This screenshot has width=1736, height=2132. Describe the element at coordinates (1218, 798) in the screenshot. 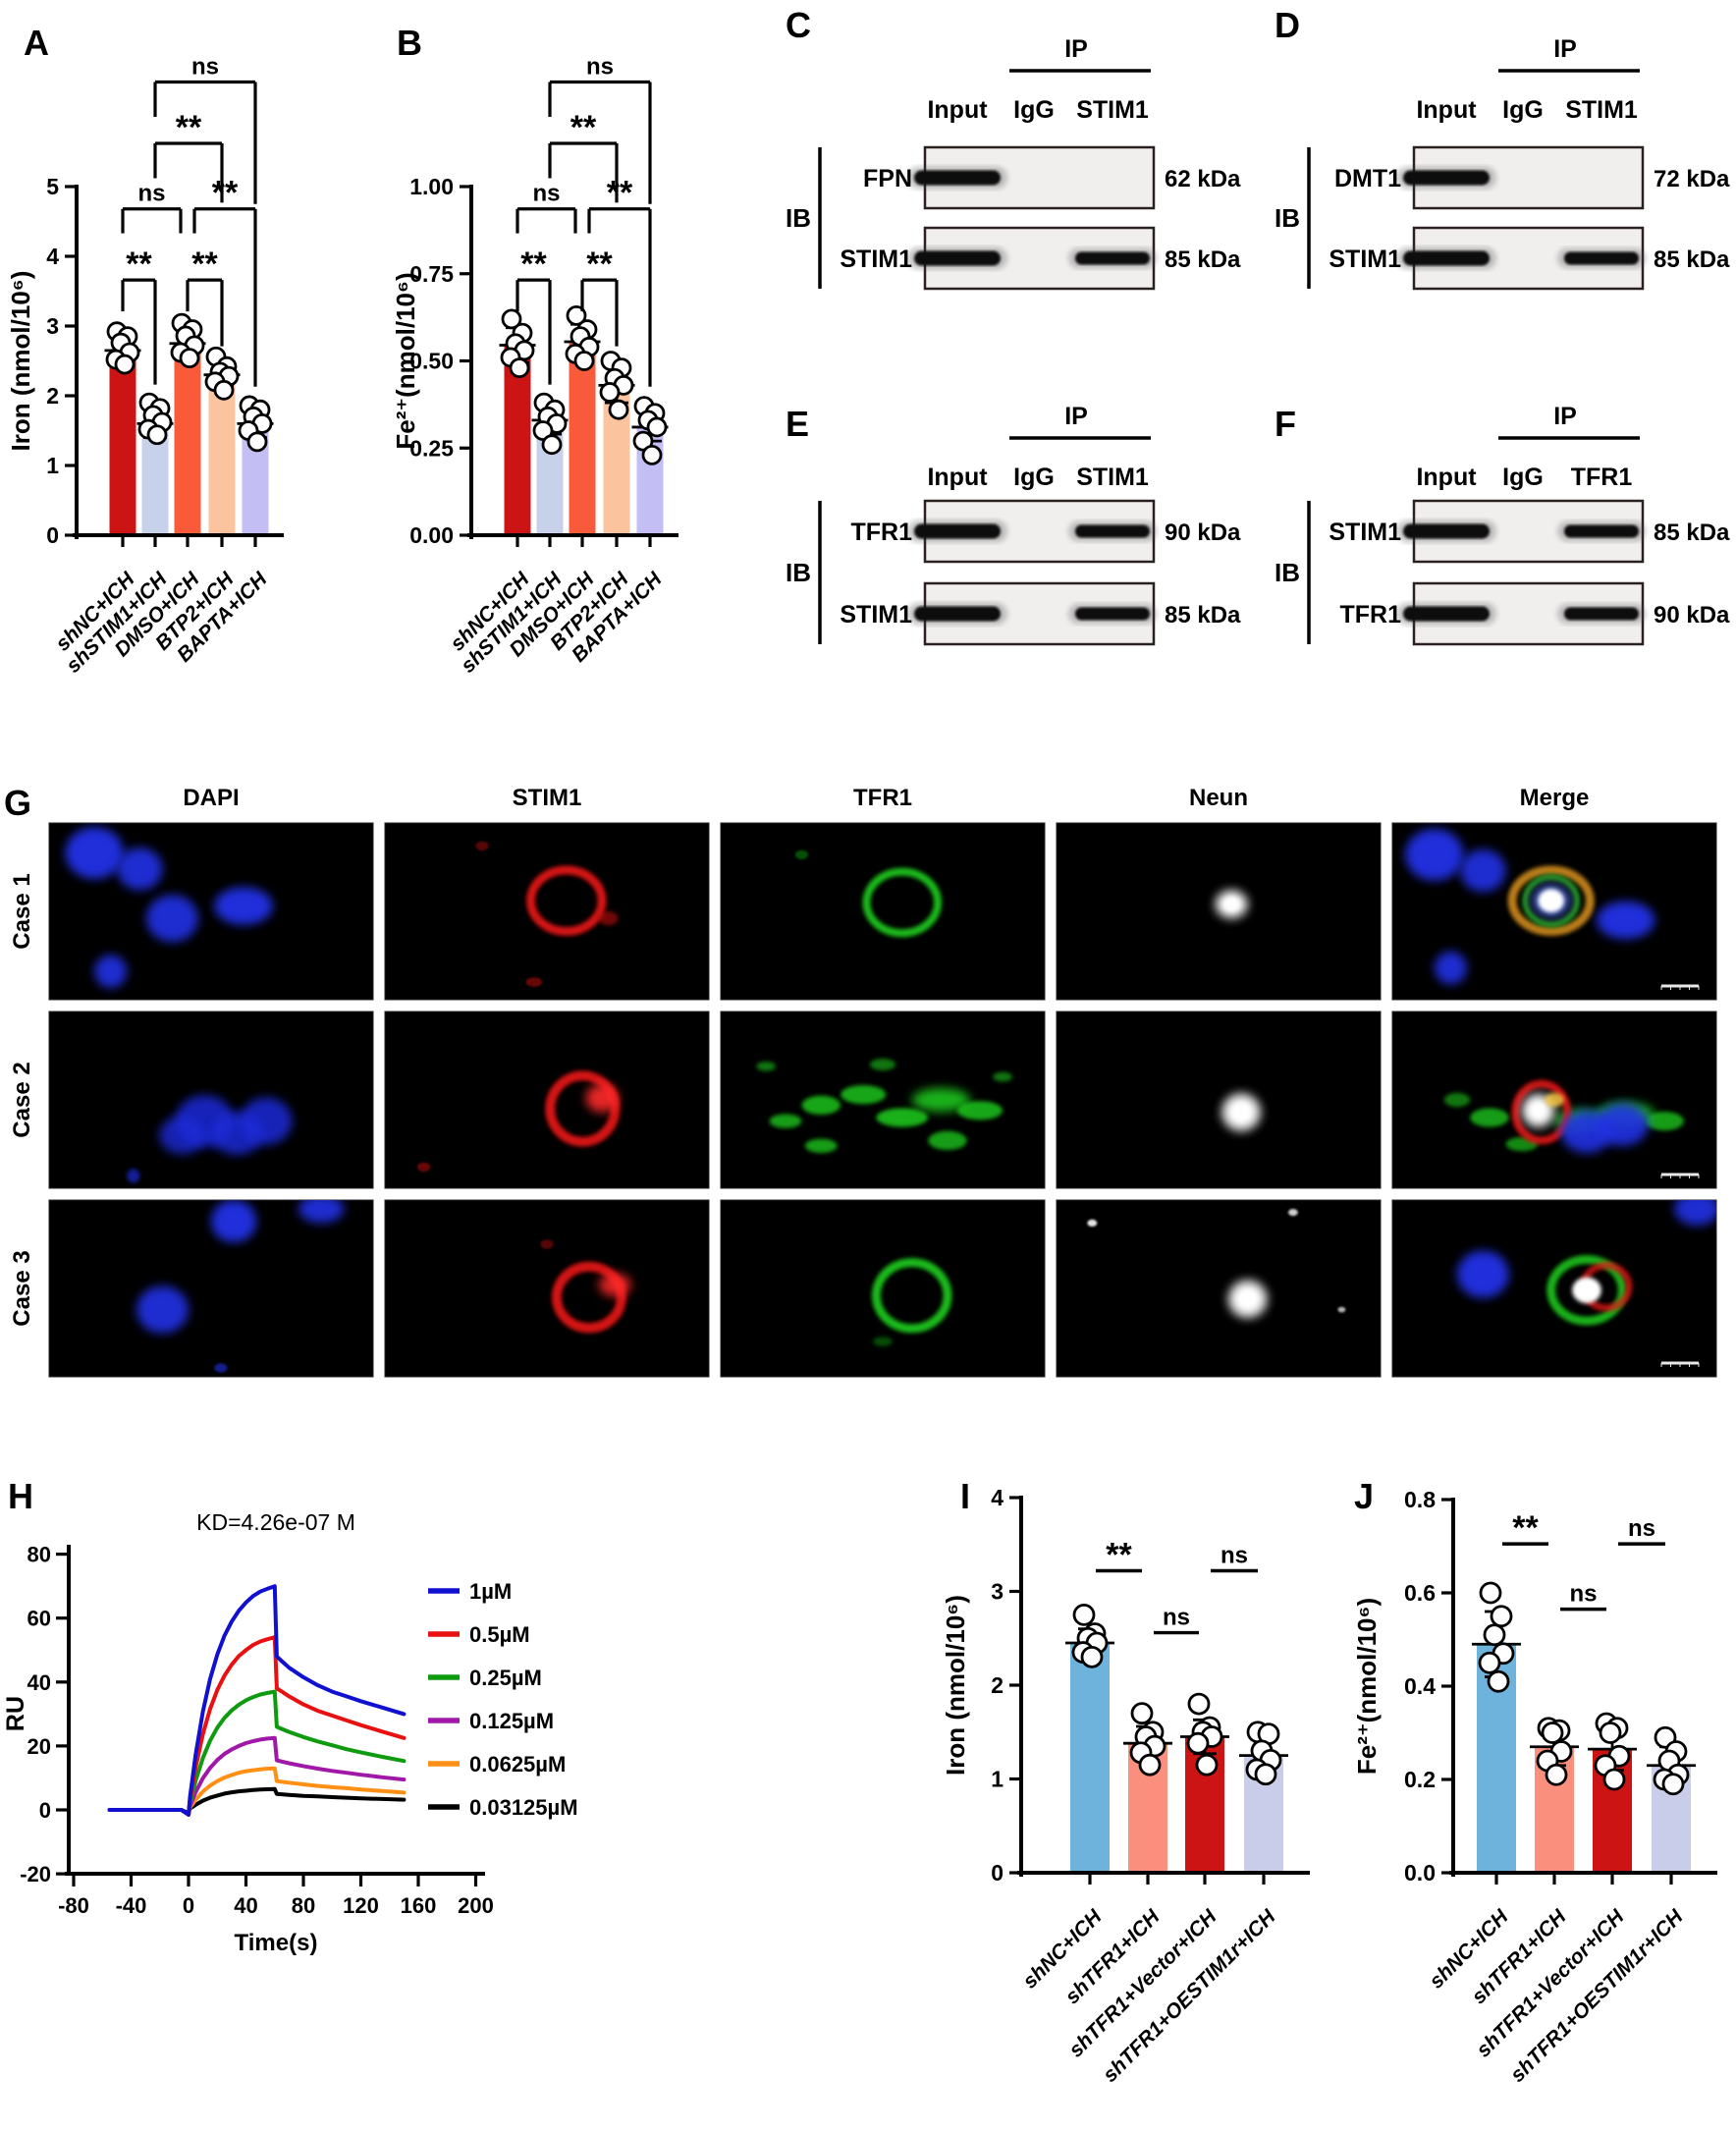

I see `column-header: Neun` at that location.